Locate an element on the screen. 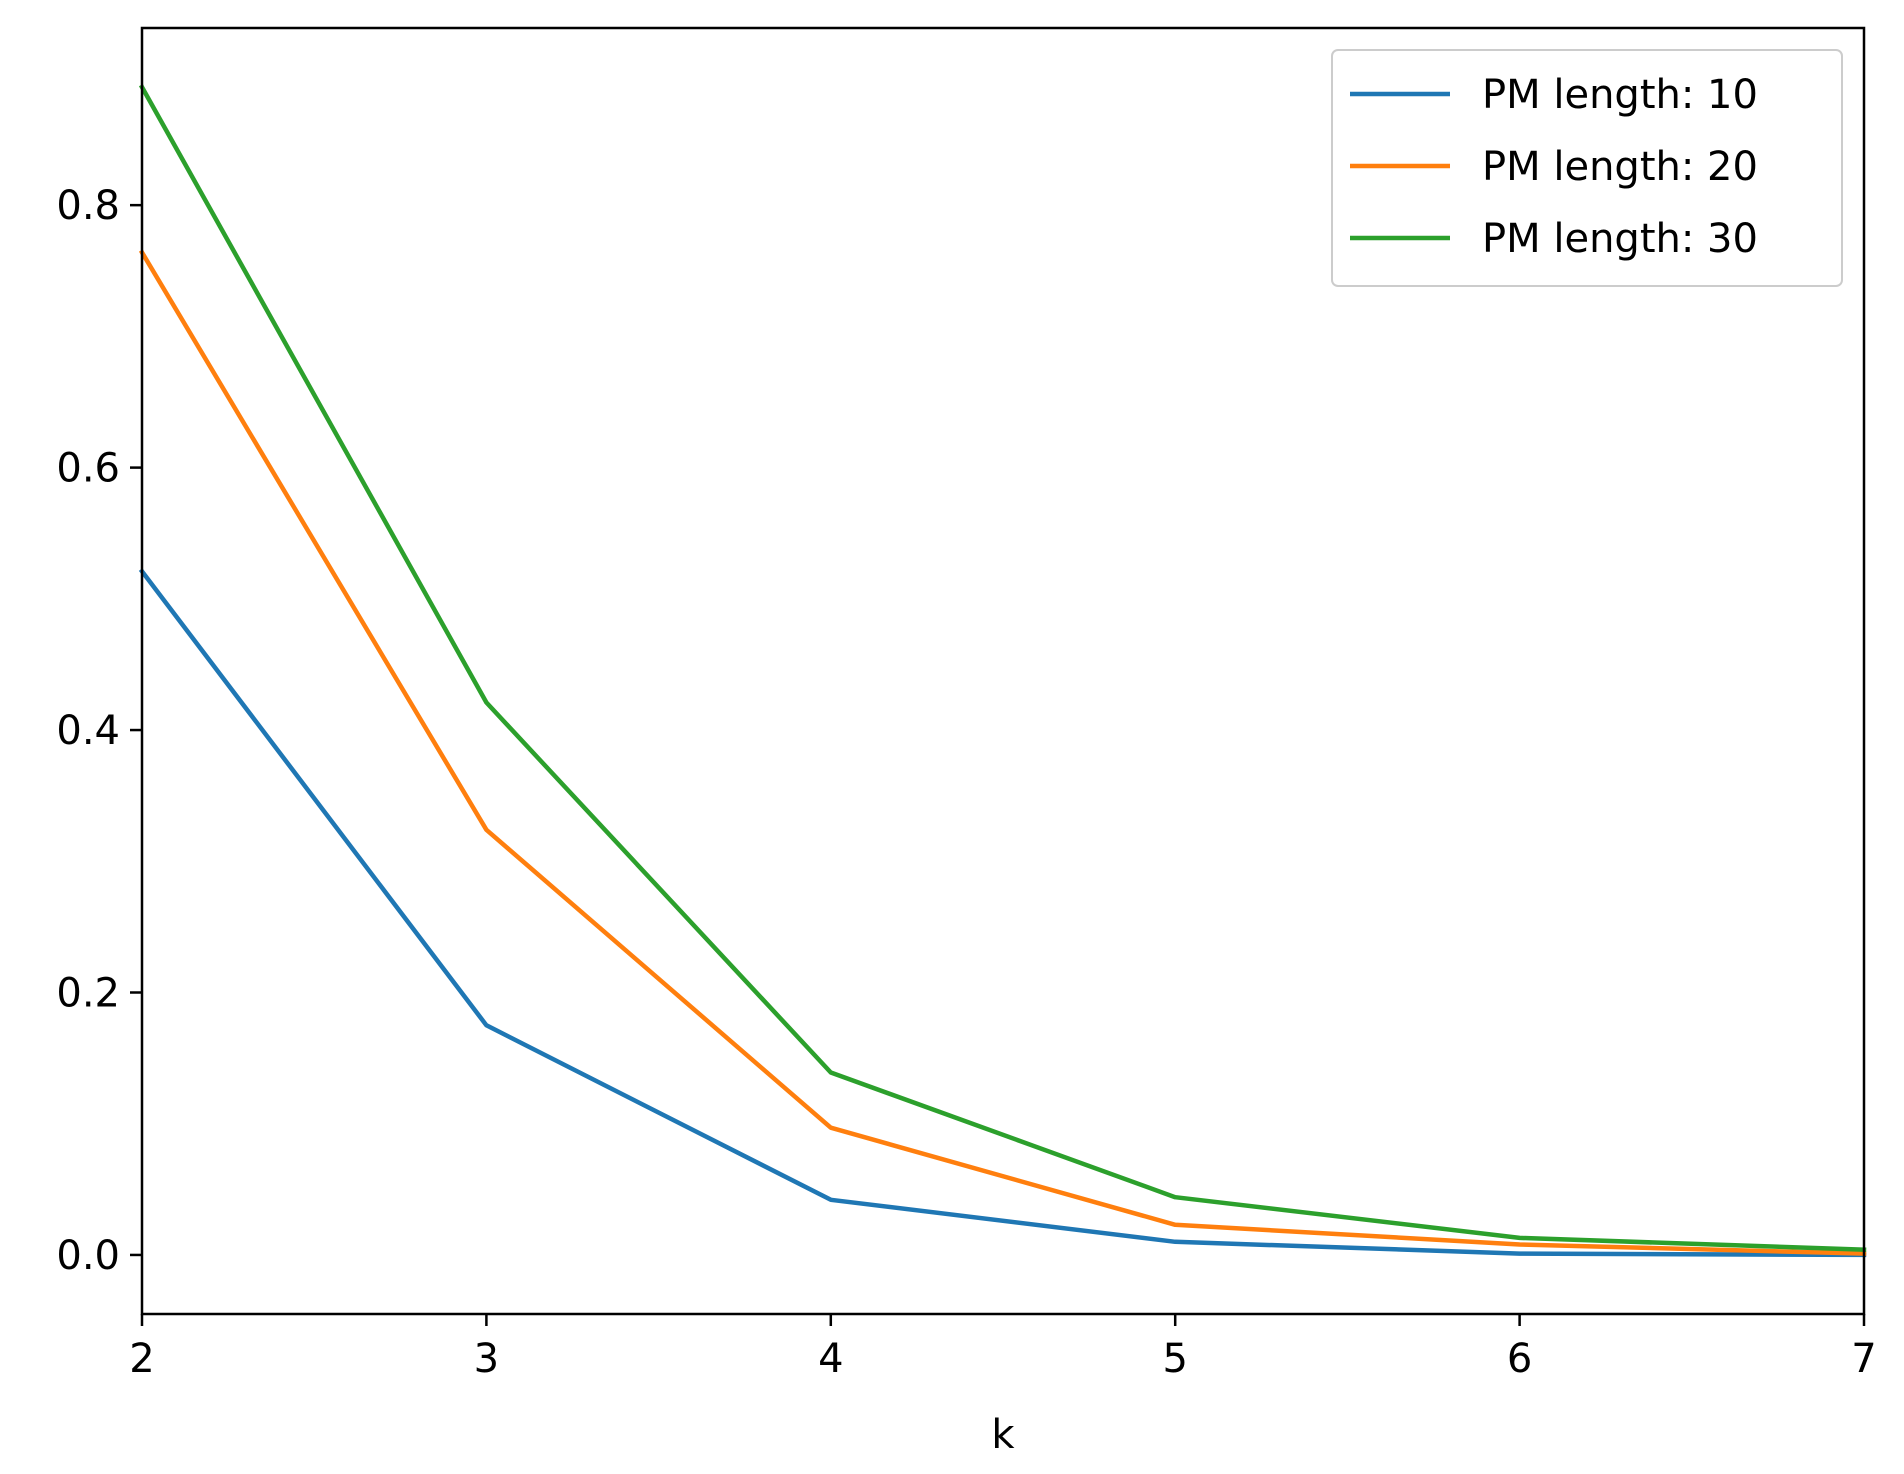 Image resolution: width=1904 pixels, height=1474 pixels. x-tick-label: 7 is located at coordinates (1863, 1359).